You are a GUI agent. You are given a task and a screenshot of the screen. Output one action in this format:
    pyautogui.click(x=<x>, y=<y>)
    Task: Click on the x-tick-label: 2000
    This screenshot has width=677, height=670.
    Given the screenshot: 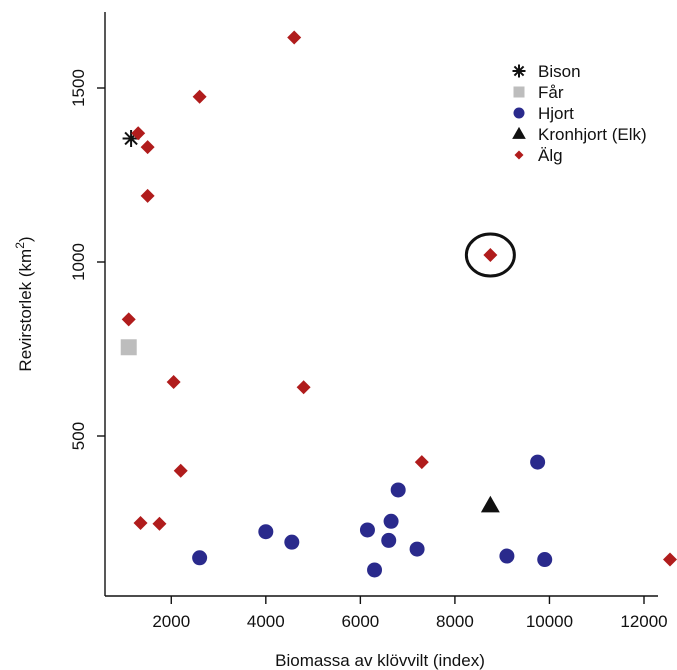 What is the action you would take?
    pyautogui.click(x=171, y=621)
    